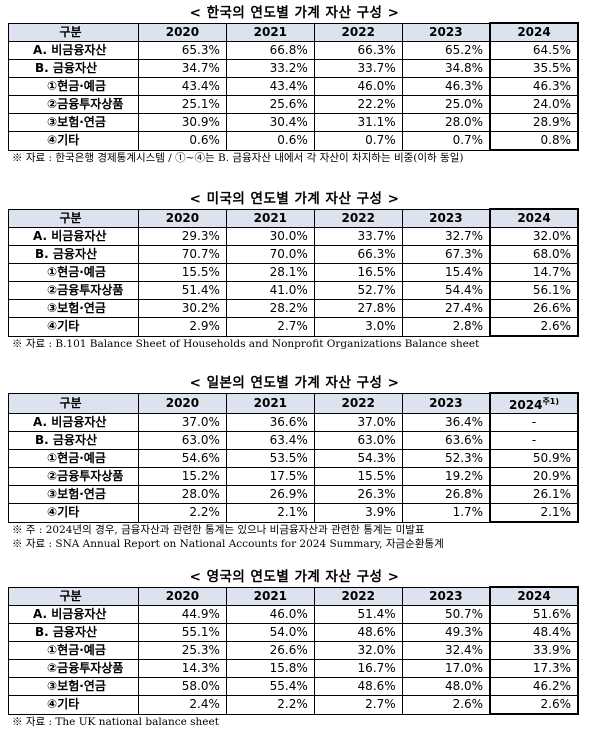 The image size is (589, 745). Describe the element at coordinates (358, 650) in the screenshot. I see `value-cell: 32.0%` at that location.